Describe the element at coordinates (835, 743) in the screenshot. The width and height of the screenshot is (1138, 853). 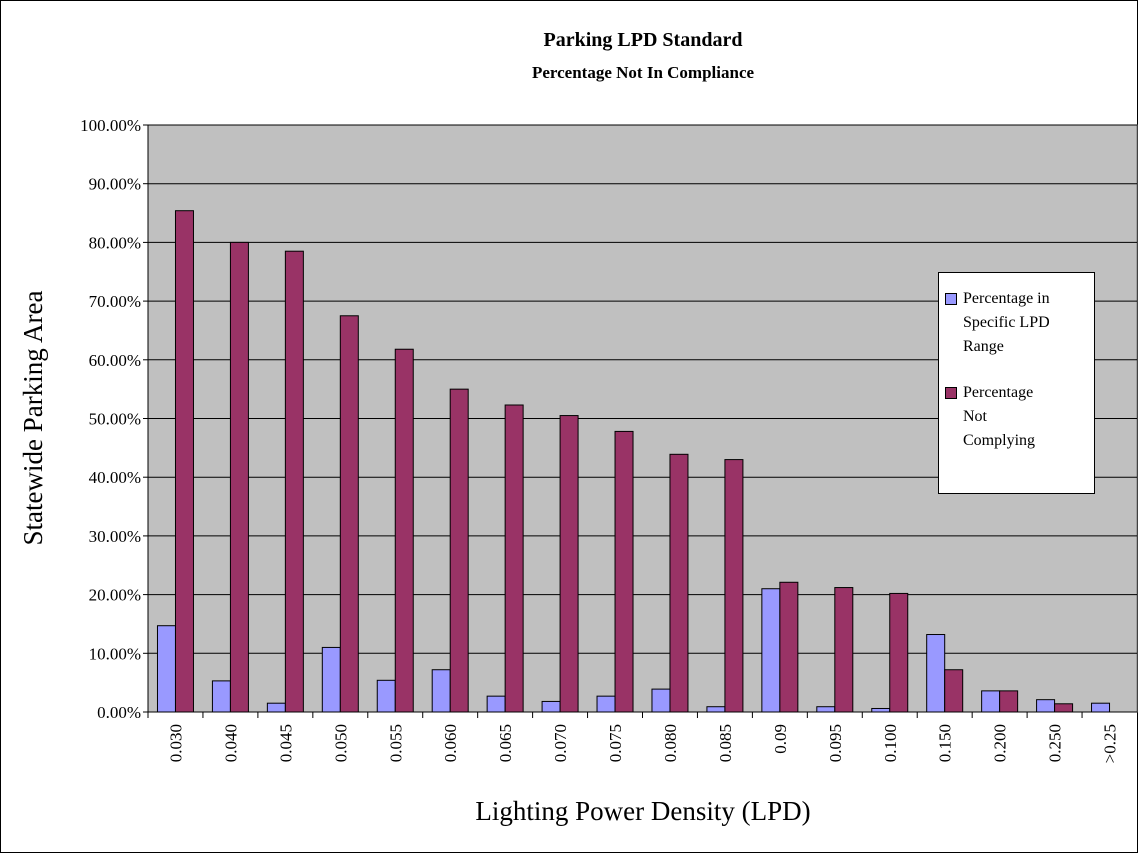
I see `x-tick-label: 0.095` at that location.